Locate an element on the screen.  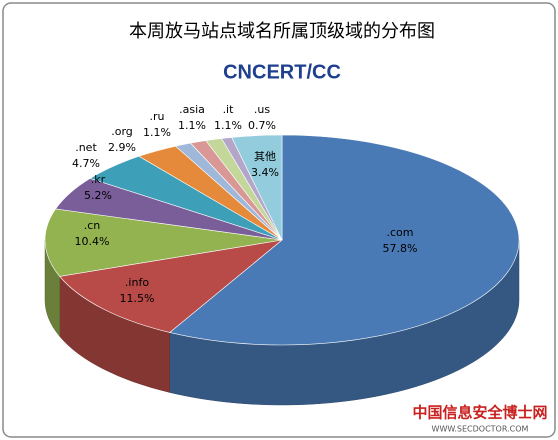
slice-value-label: 10.4% is located at coordinates (92, 241).